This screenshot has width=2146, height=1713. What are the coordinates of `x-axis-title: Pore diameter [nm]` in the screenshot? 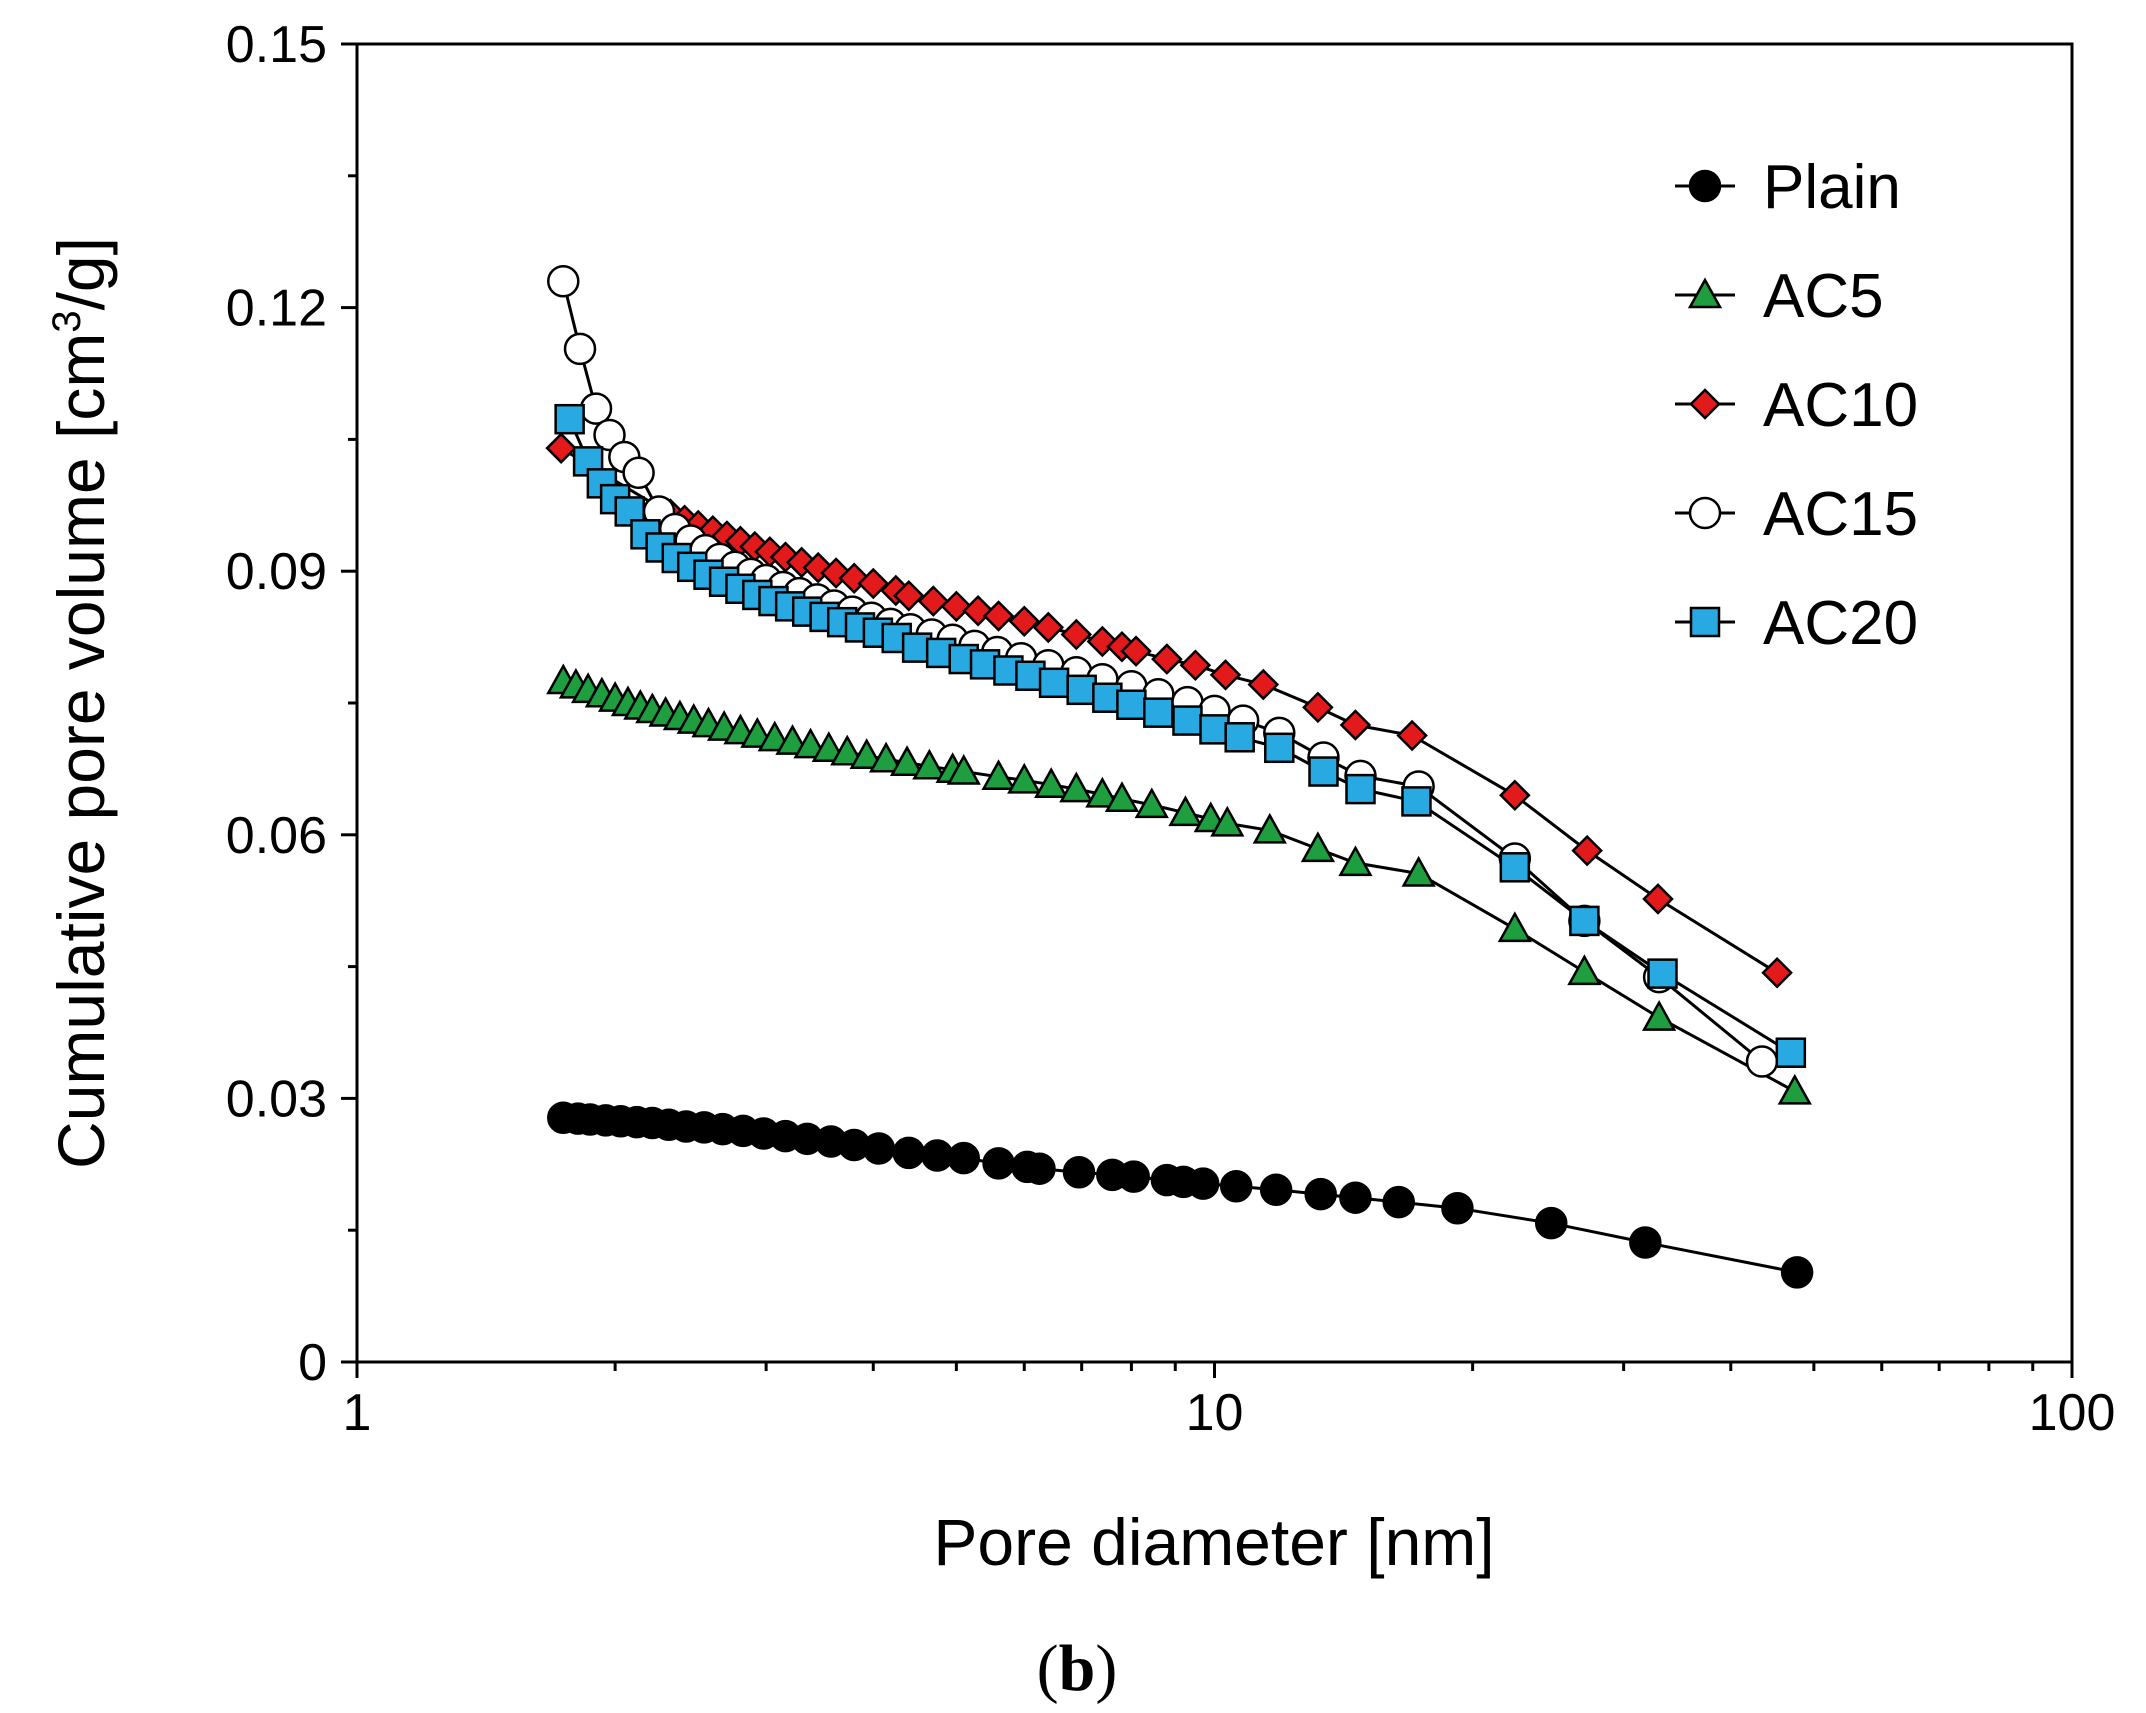 It's located at (1213, 1542).